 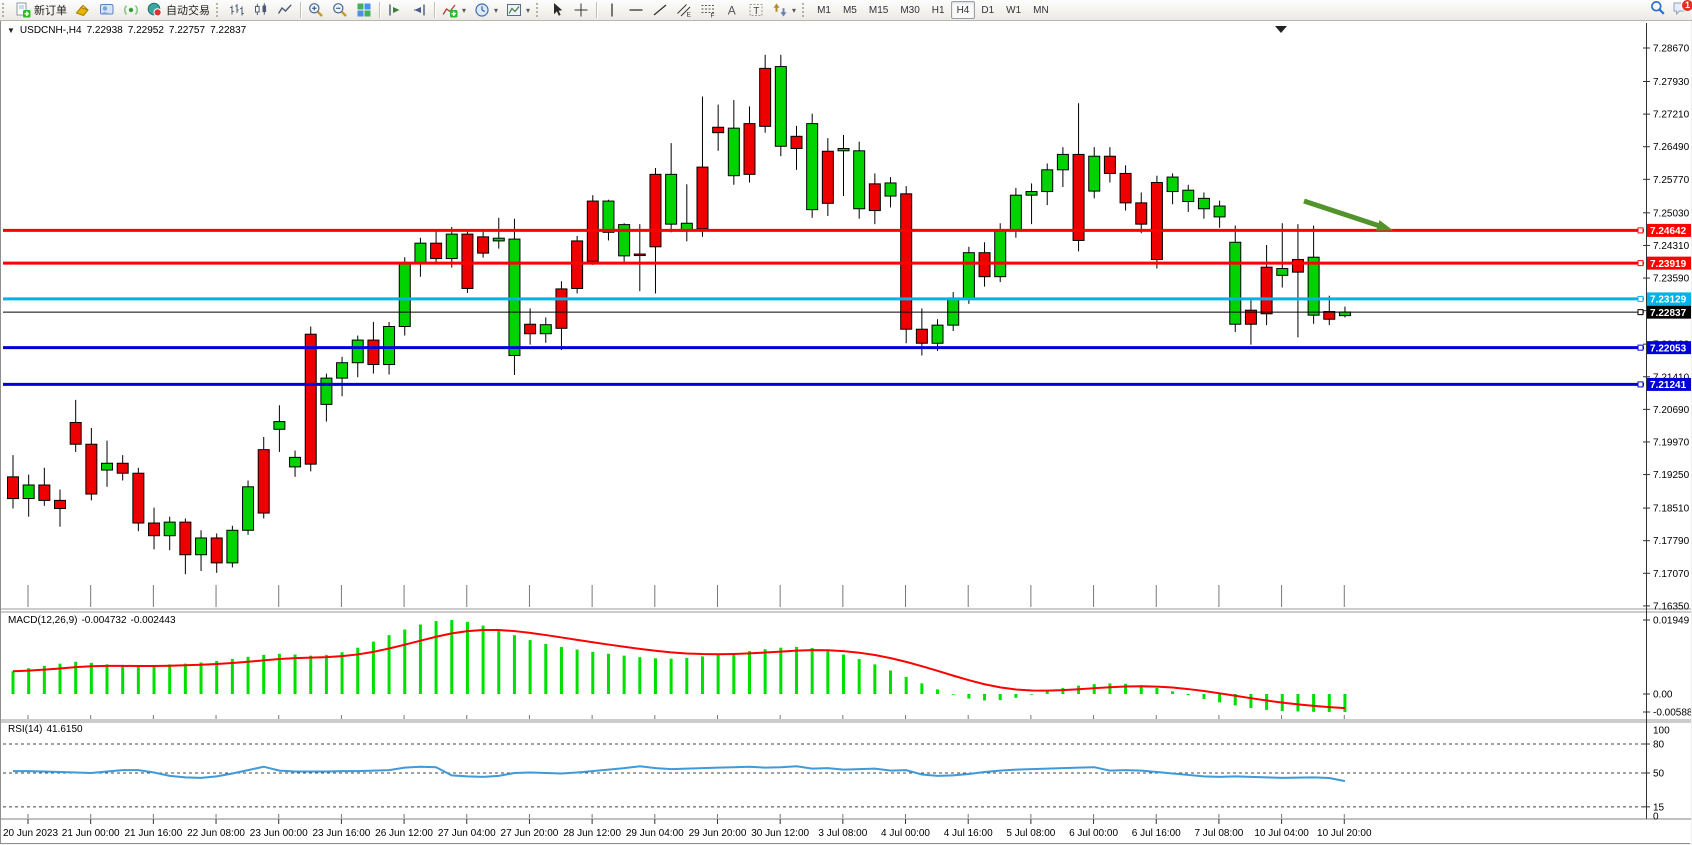 What do you see at coordinates (1671, 410) in the screenshot?
I see `price-tick-label: 7.20690` at bounding box center [1671, 410].